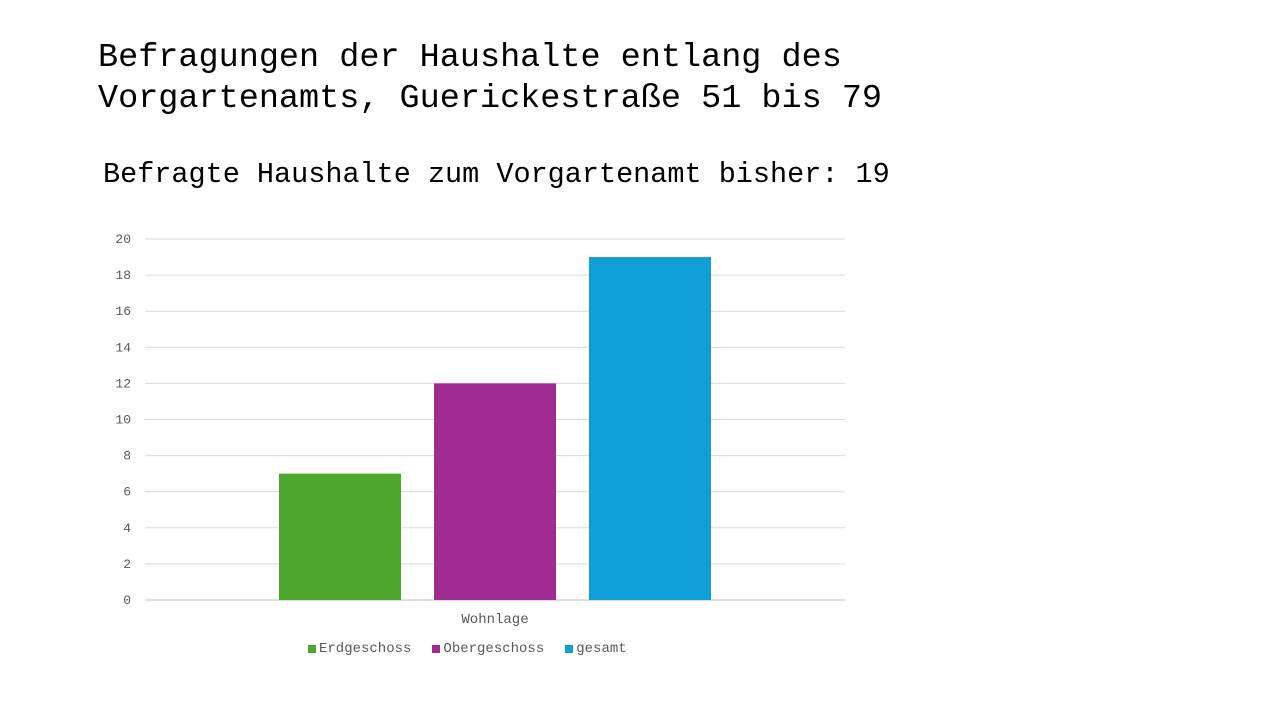  Describe the element at coordinates (495, 491) in the screenshot. I see `bar-obergeschoss` at that location.